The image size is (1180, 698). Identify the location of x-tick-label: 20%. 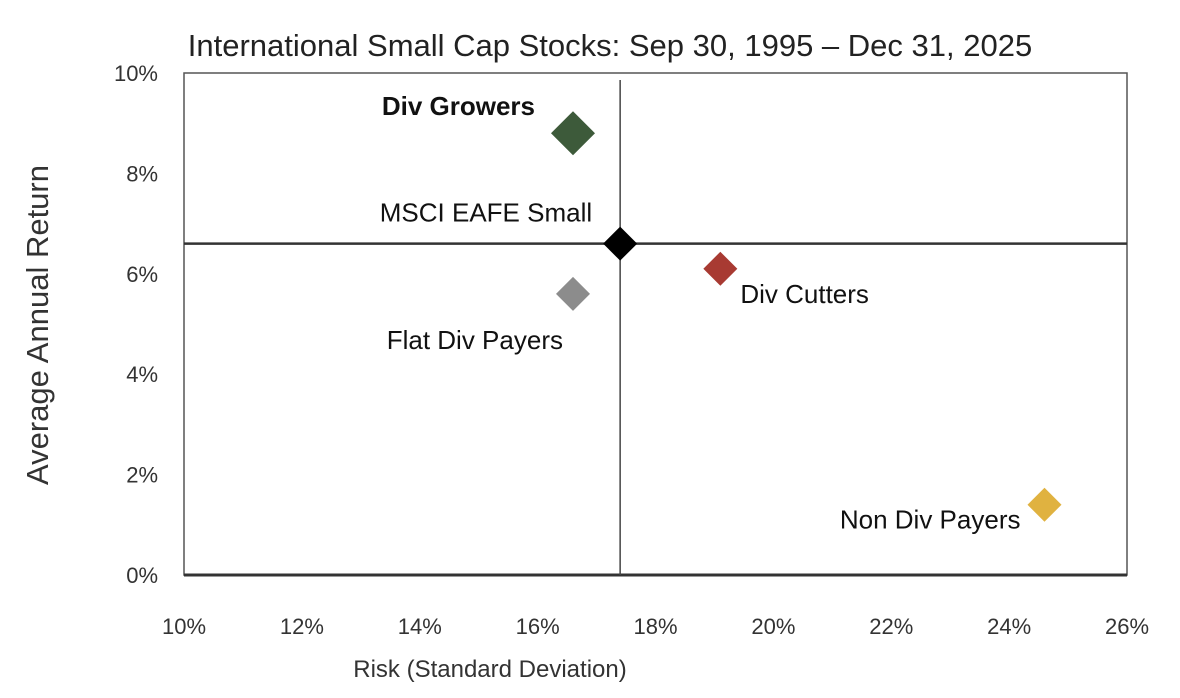
(773, 626).